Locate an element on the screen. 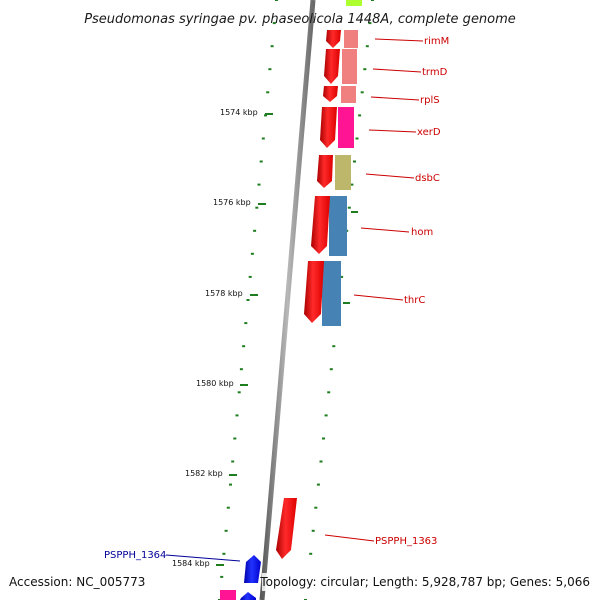  inner-tick-track is located at coordinates (248, 300).